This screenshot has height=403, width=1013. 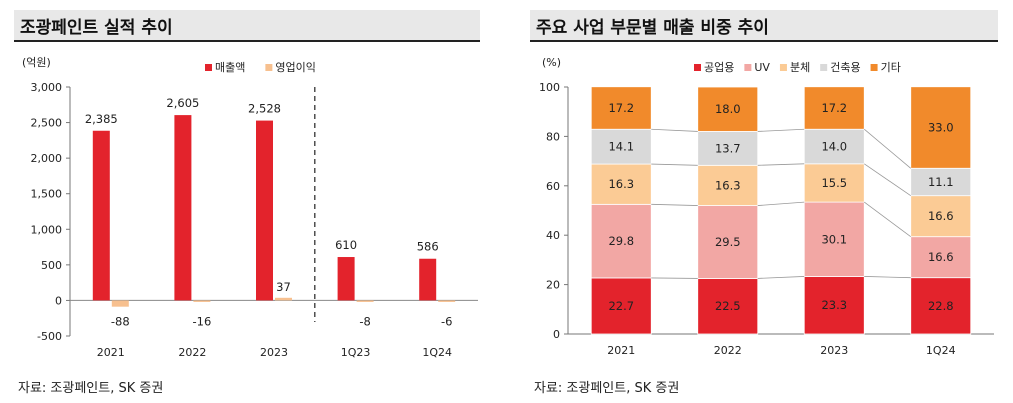 I want to click on bar-영업이익-1q24, so click(x=447, y=301).